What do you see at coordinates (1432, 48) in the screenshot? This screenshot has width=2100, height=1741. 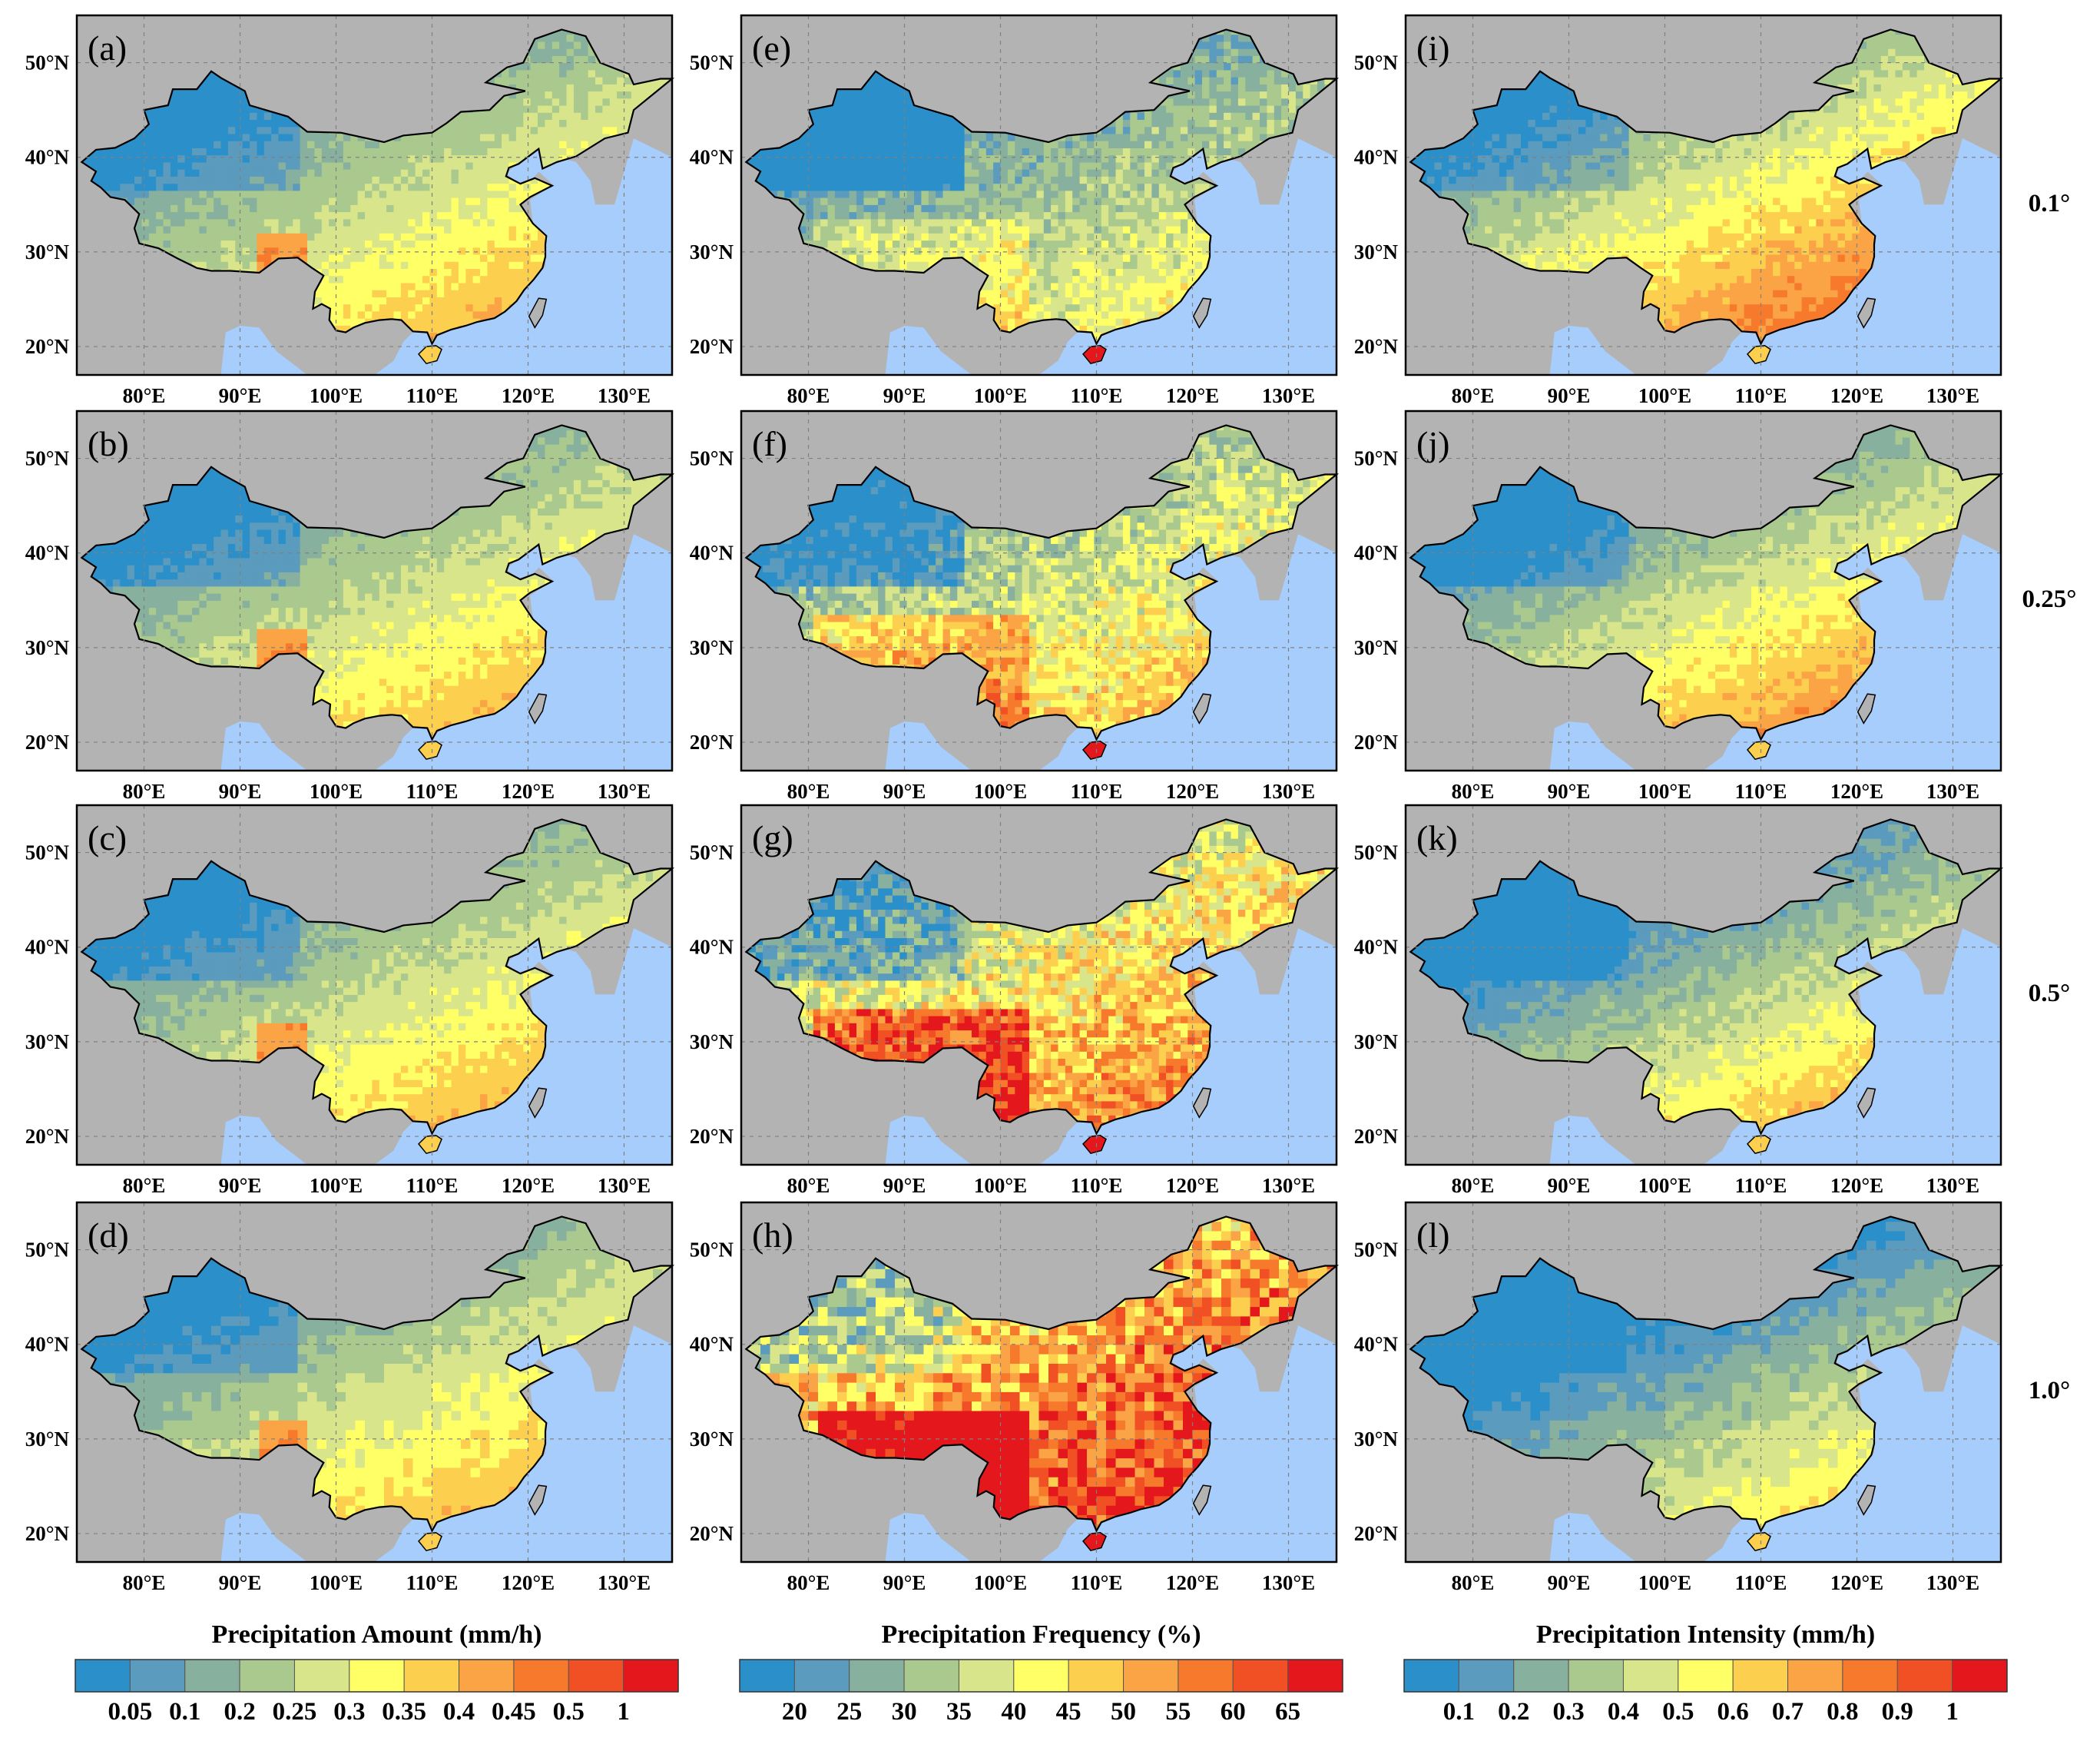 I see `panel-letter: (i)` at bounding box center [1432, 48].